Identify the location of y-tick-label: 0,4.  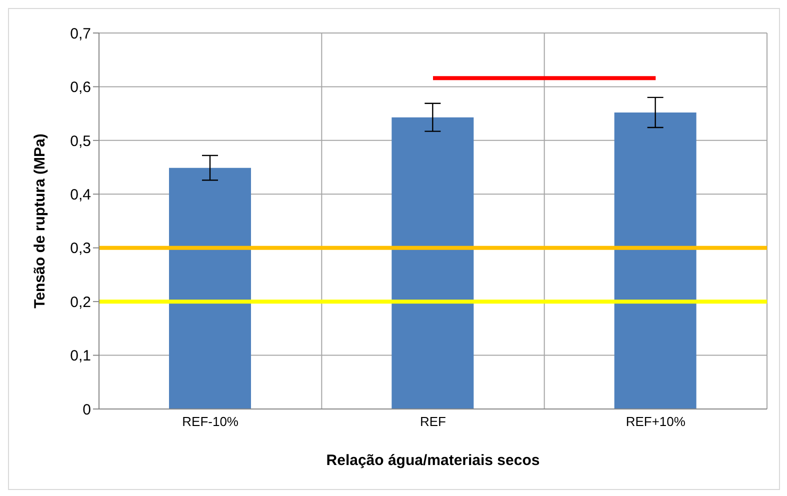
(80, 195).